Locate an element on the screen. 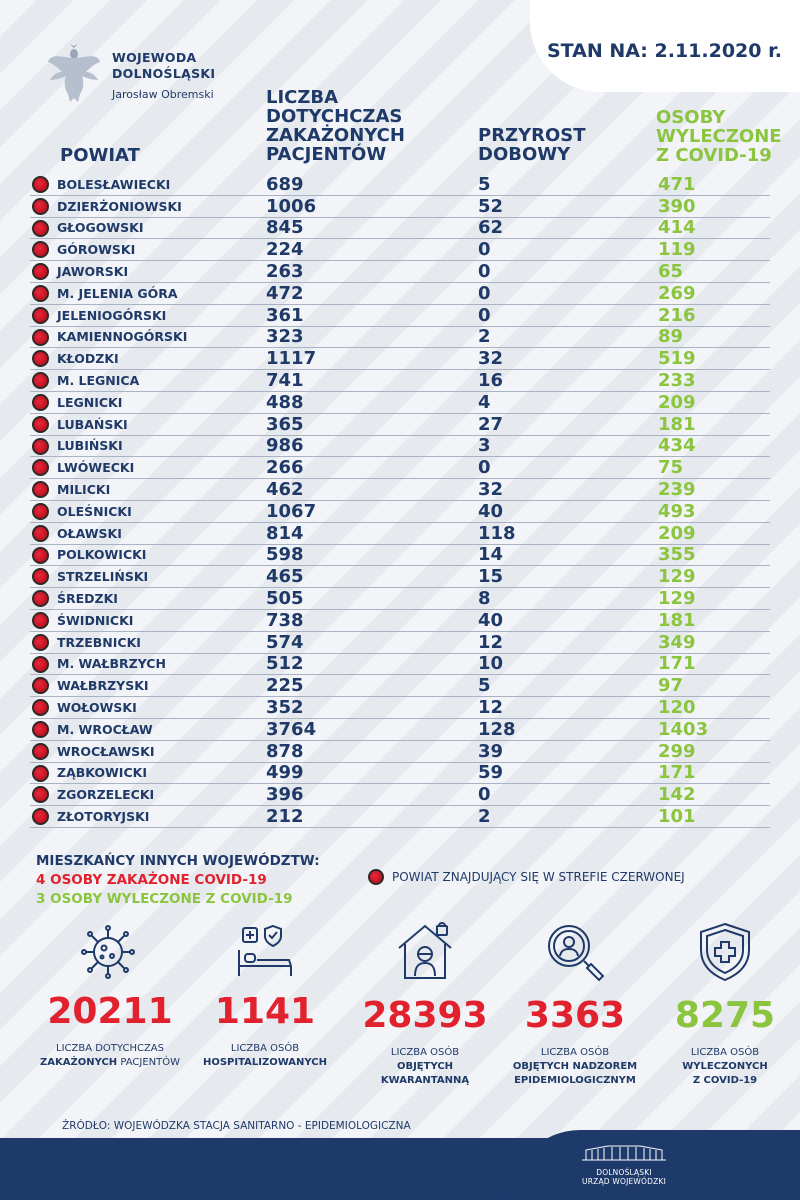 This screenshot has height=1200, width=800. footer-curve is located at coordinates (655, 1165).